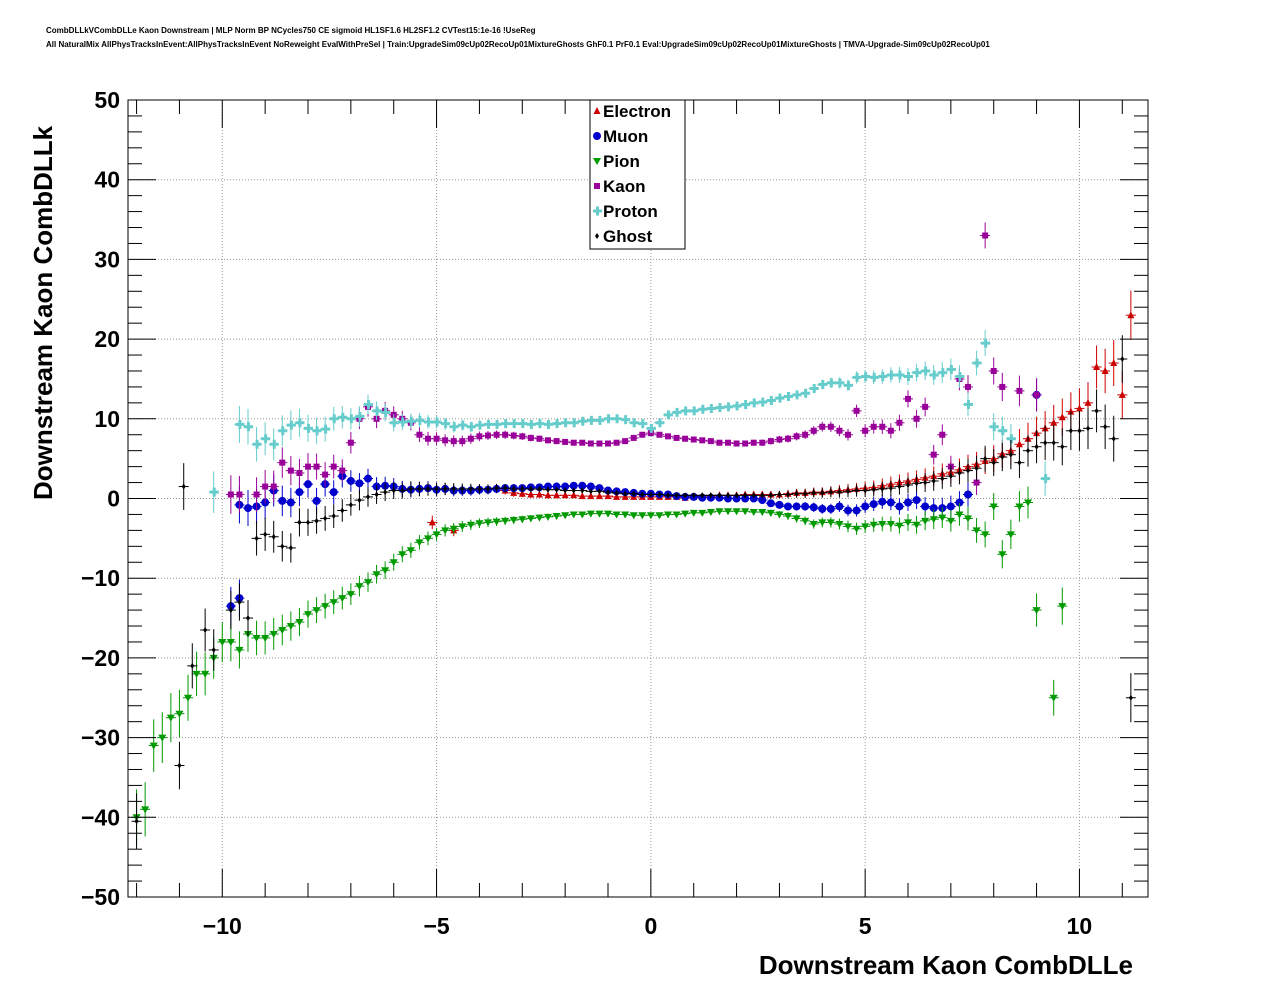 This screenshot has width=1276, height=996. What do you see at coordinates (781, 413) in the screenshot?
I see `series-electron` at bounding box center [781, 413].